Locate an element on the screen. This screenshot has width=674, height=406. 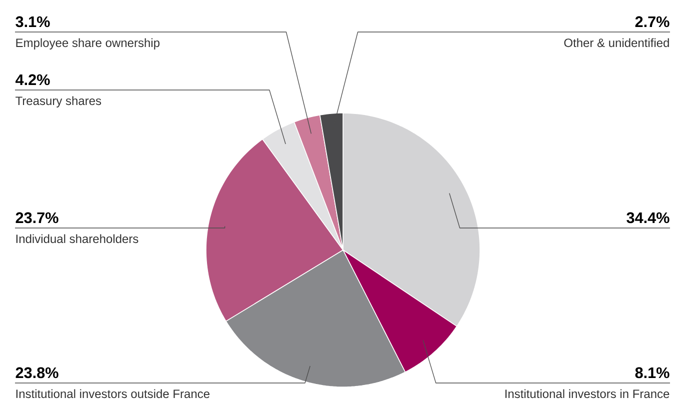
slice-label: Other & unidentified is located at coordinates (616, 43).